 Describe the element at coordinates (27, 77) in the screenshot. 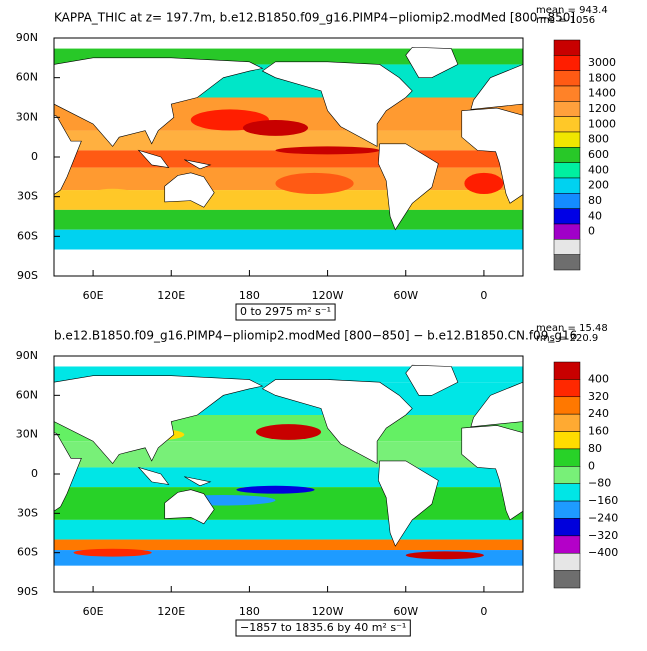

I see `lat-tick-label: 60N` at that location.